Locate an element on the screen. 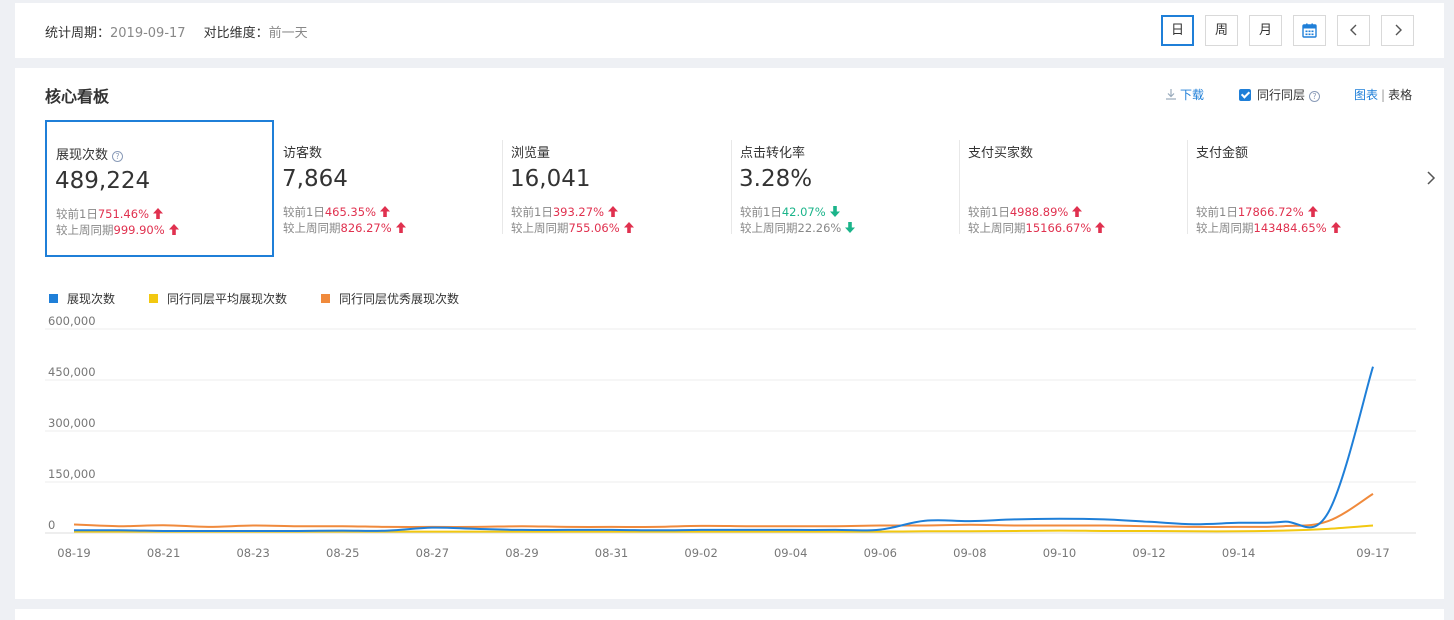 The height and width of the screenshot is (620, 1454). x-tick-label: 08-25 is located at coordinates (342, 553).